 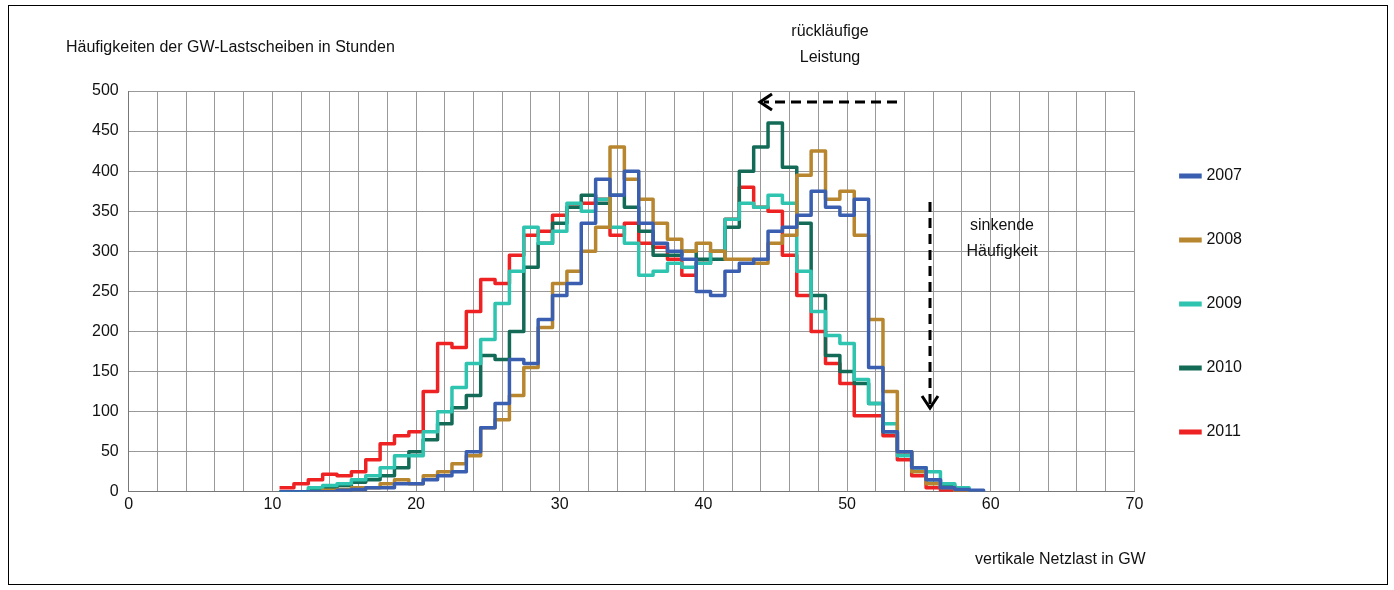 What do you see at coordinates (847, 503) in the screenshot?
I see `x-tick-label: 50` at bounding box center [847, 503].